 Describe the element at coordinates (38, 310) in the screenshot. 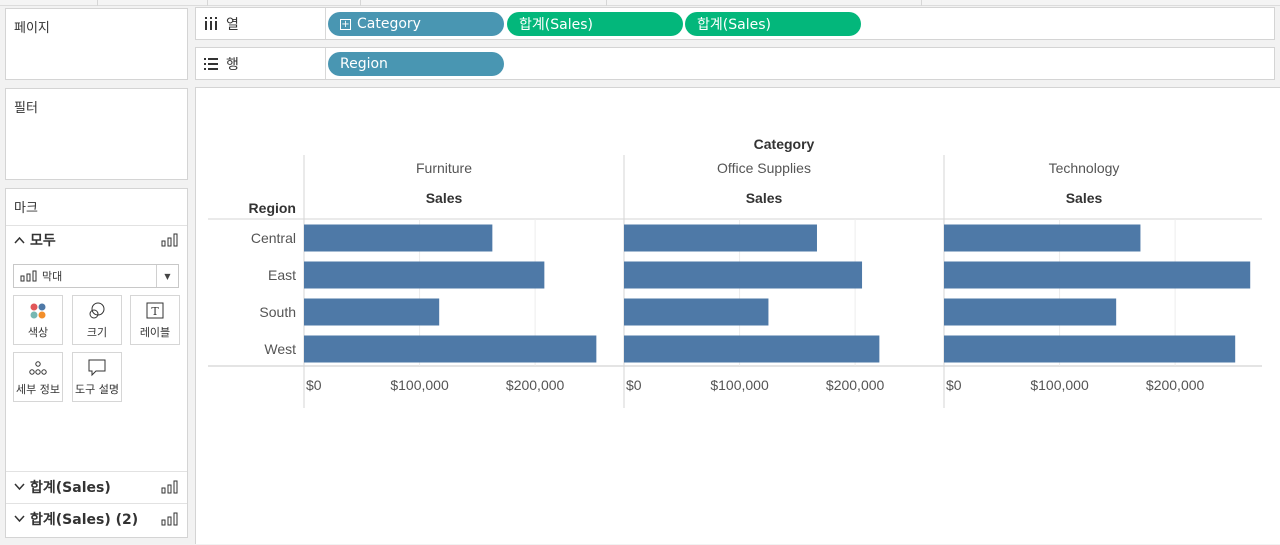

I see `color-dots-icon` at that location.